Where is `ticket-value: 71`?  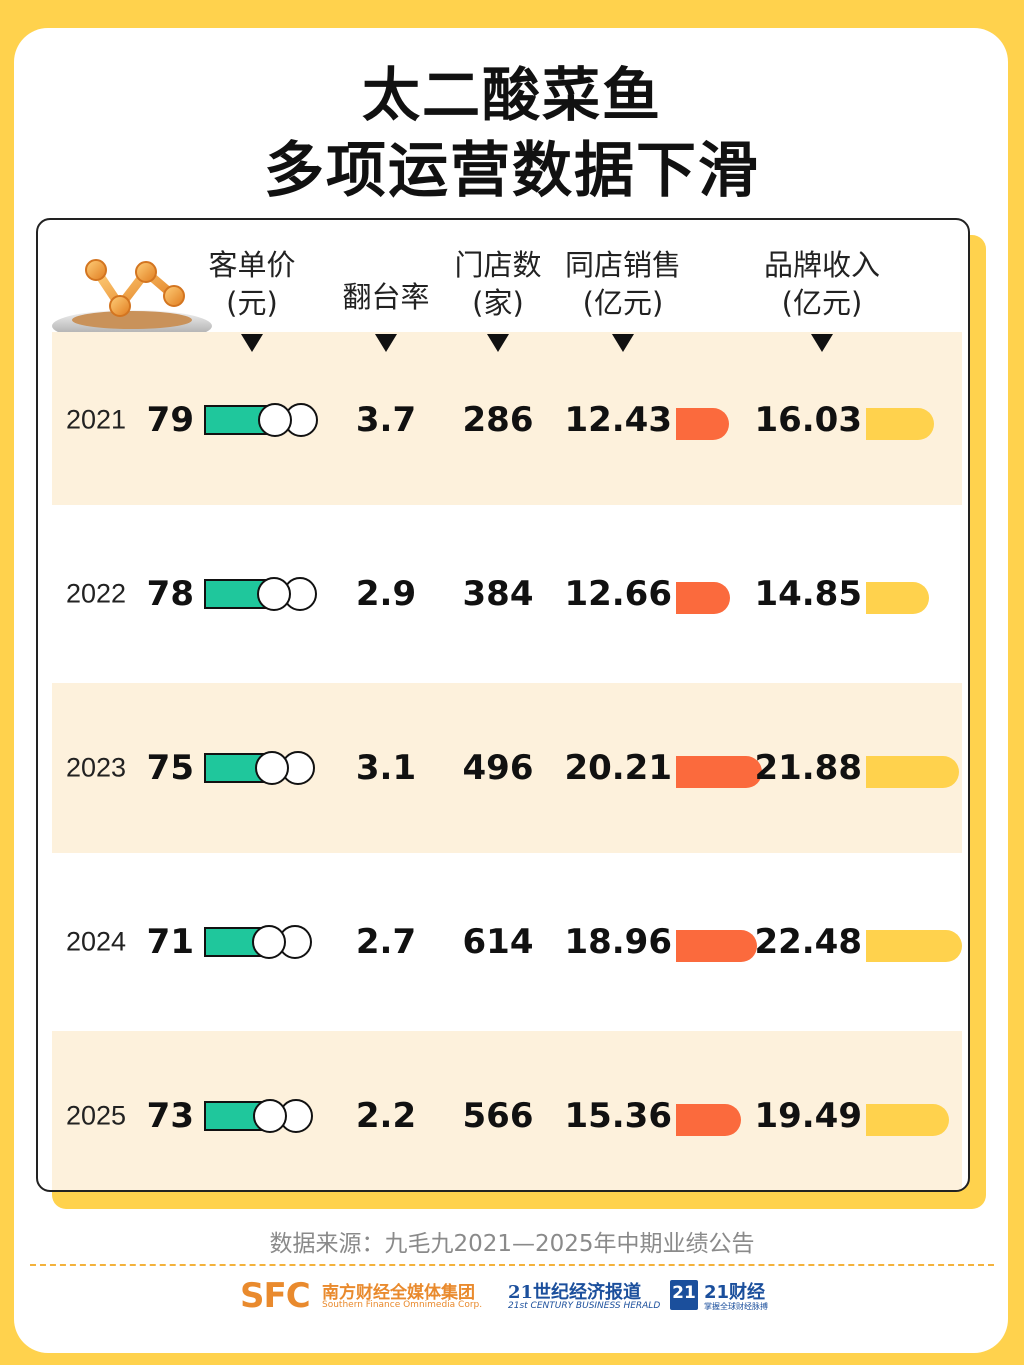
ticket-value: 71 is located at coordinates (170, 942).